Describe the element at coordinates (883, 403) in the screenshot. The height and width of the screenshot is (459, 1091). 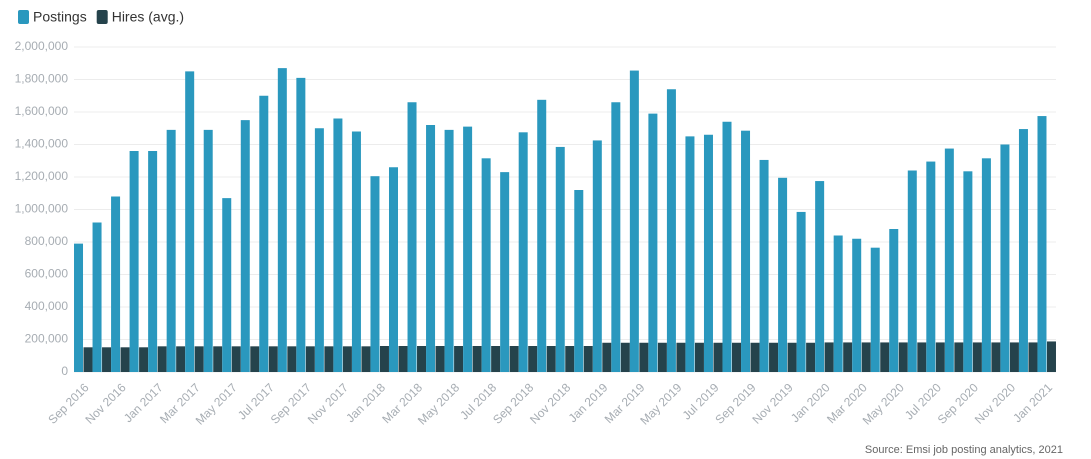
I see `x-tick-label: May 2020` at that location.